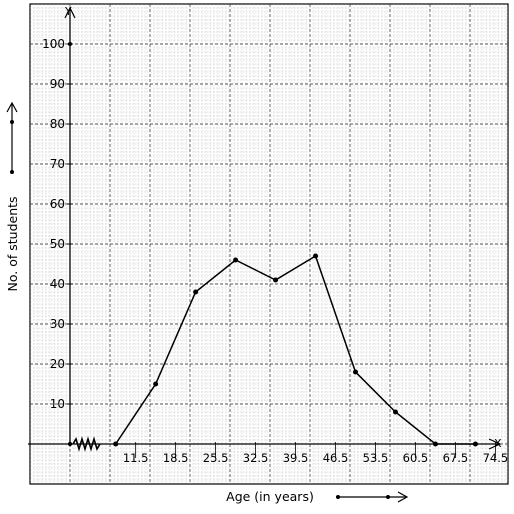 Image resolution: width=514 pixels, height=514 pixels. What do you see at coordinates (12, 107) in the screenshot?
I see `y-direction-arrowhead` at bounding box center [12, 107].